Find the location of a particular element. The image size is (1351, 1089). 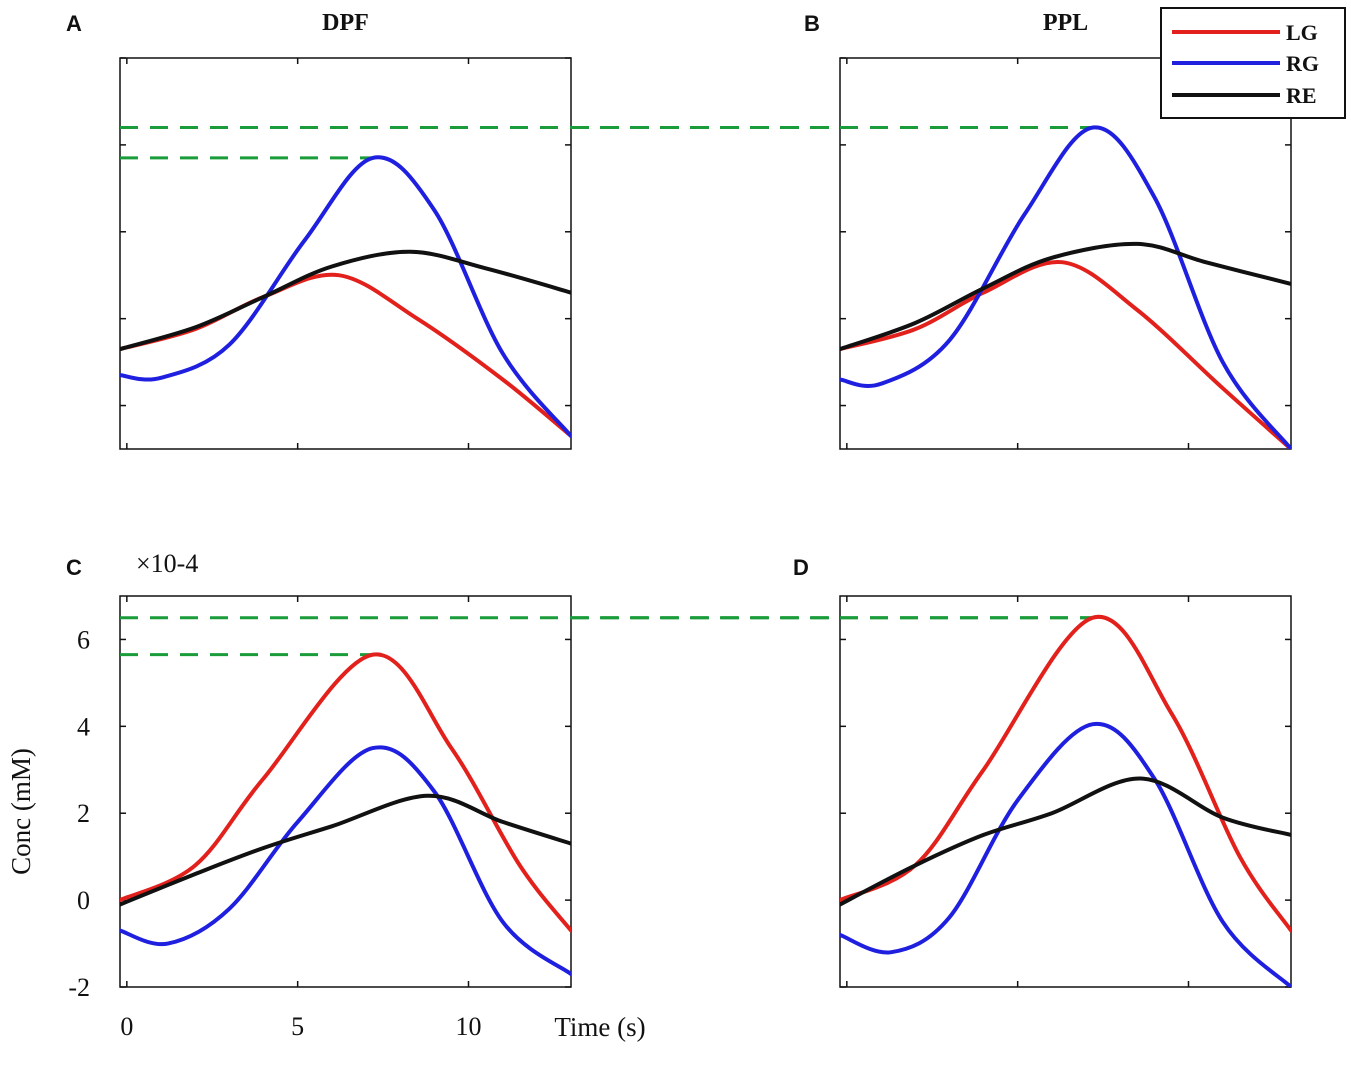

series-line-c-rg is located at coordinates (345, 860).